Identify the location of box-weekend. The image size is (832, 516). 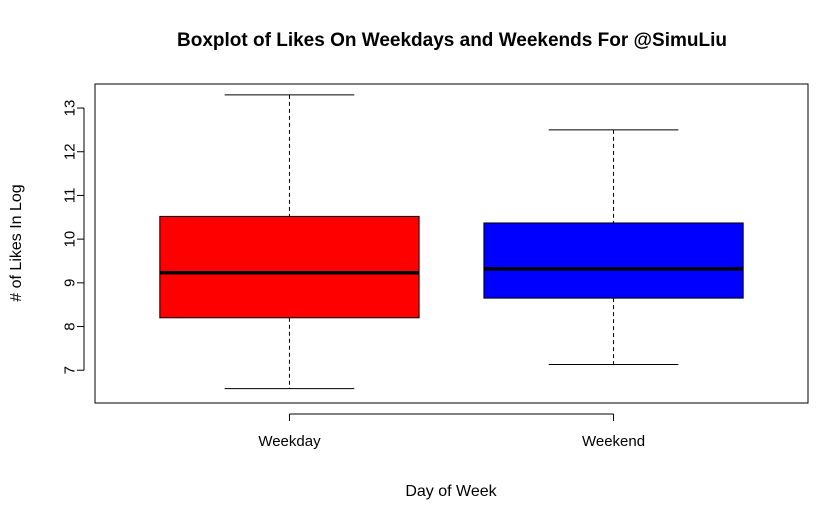
(613, 247).